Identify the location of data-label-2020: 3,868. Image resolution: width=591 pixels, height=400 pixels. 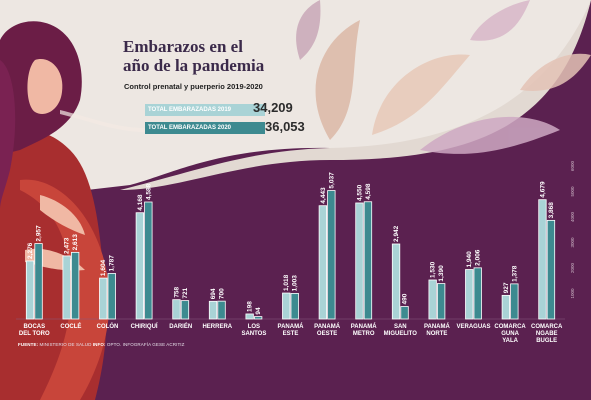
(551, 210).